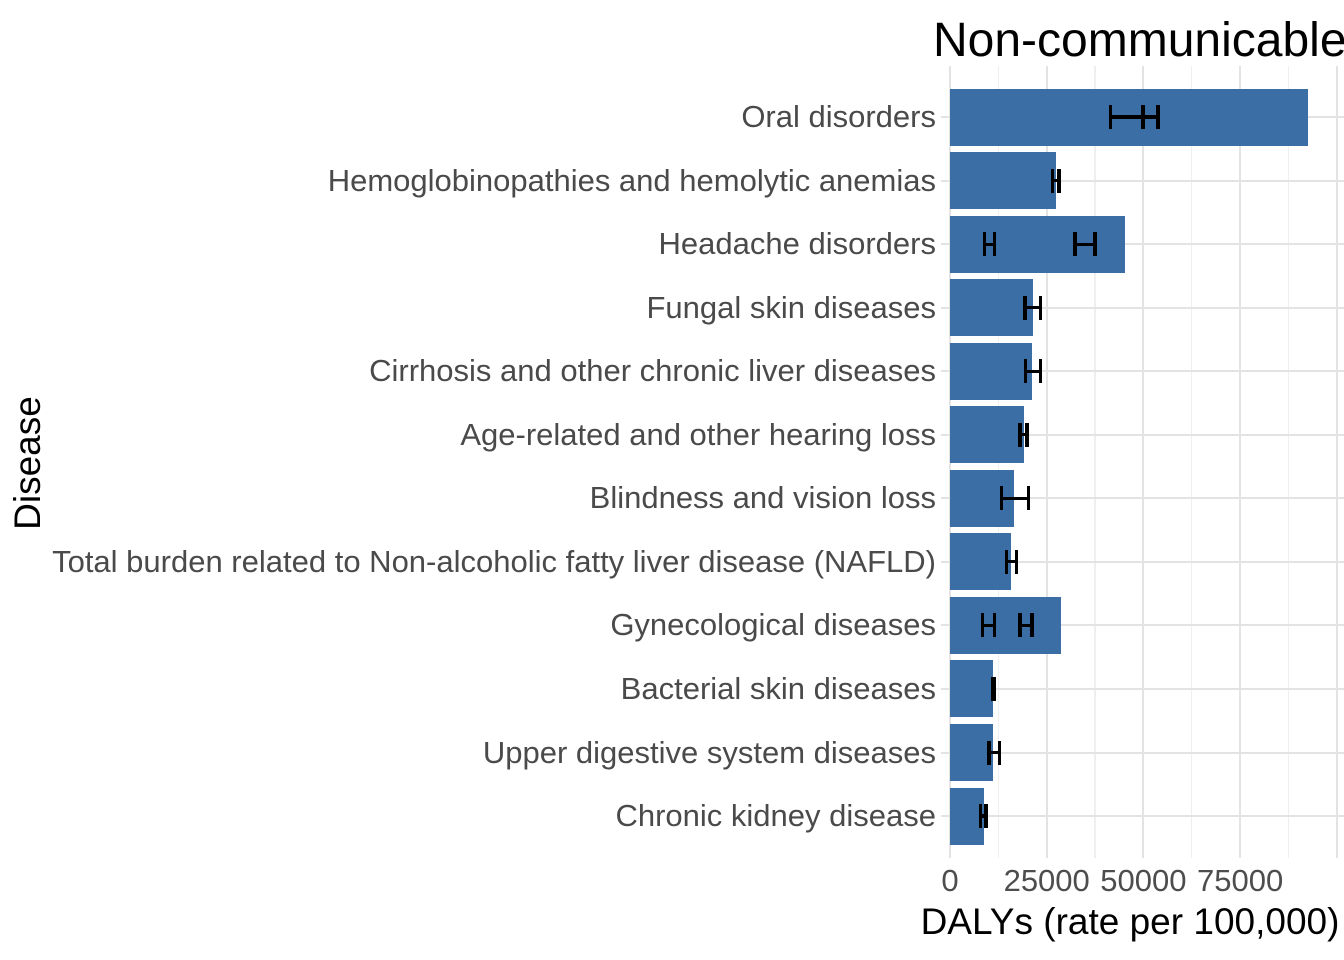 The height and width of the screenshot is (960, 1344). Describe the element at coordinates (709, 752) in the screenshot. I see `category-label: Upper digestive system diseases` at that location.